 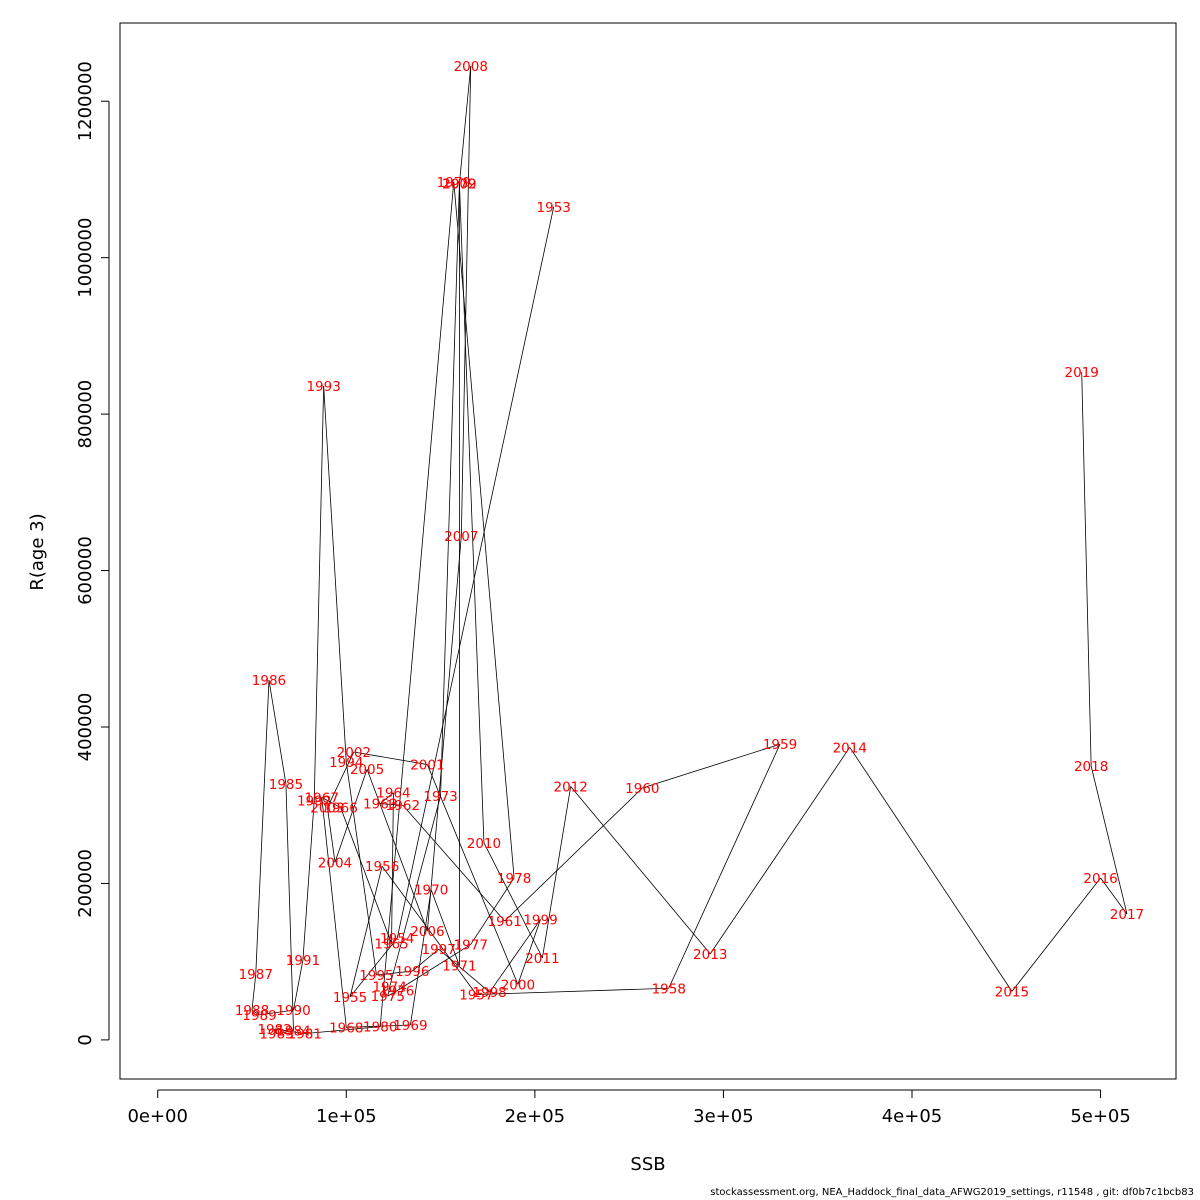 What do you see at coordinates (850, 748) in the screenshot?
I see `year-label: 2014` at bounding box center [850, 748].